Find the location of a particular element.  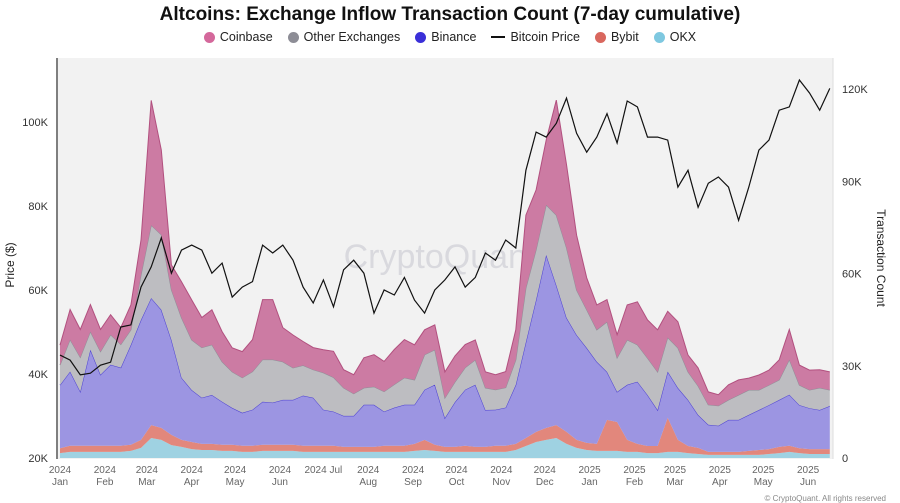

legend-item-bybit: Bybit is located at coordinates (616, 37).